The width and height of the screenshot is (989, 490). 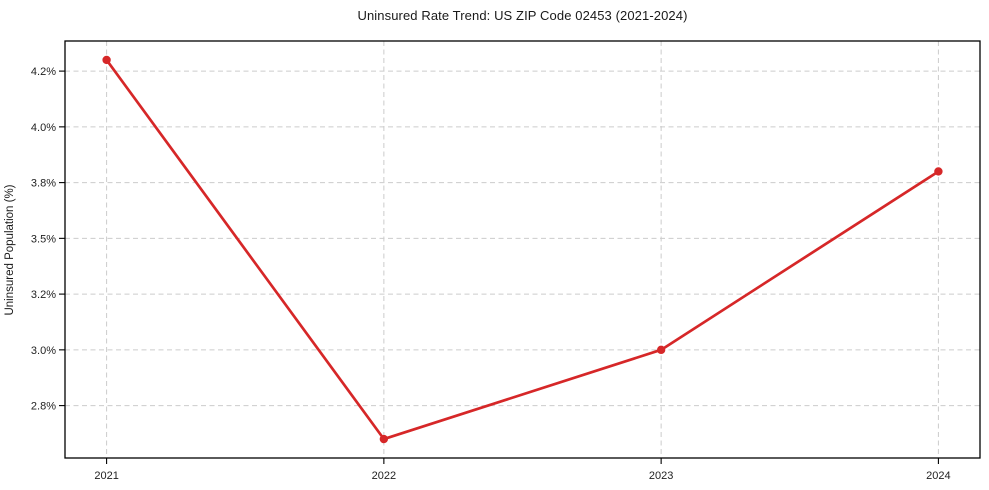 I want to click on y-tick-label: 3.2%, so click(x=43, y=295).